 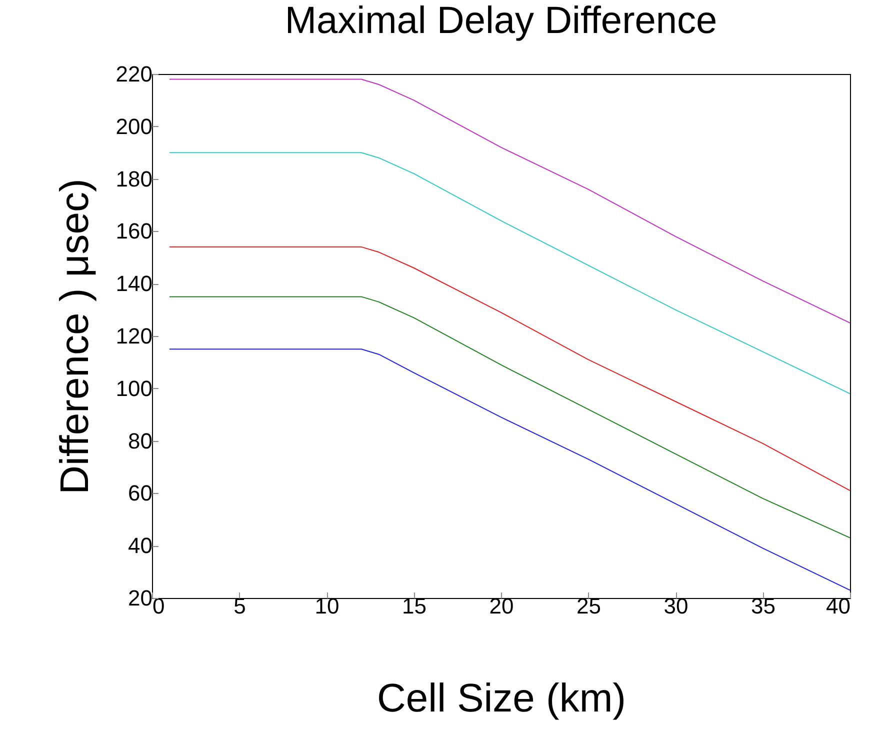 What do you see at coordinates (134, 126) in the screenshot?
I see `y-tick-label: 200` at bounding box center [134, 126].